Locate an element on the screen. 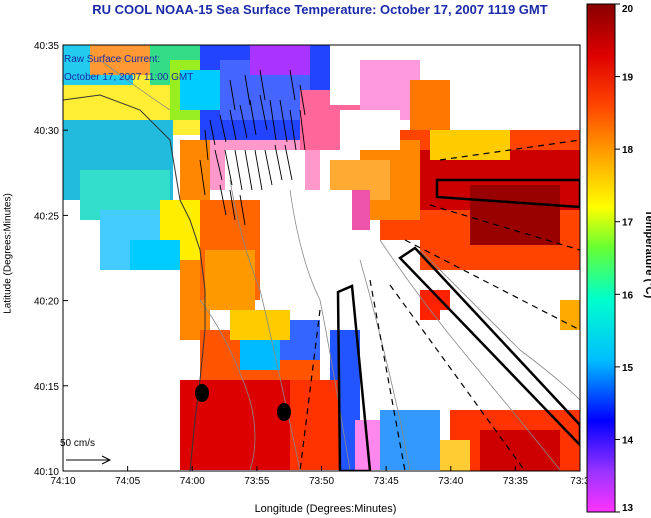 The height and width of the screenshot is (518, 651). colorbar-ticks: 20 19 18 17 16 15 14 13 is located at coordinates (624, 258).